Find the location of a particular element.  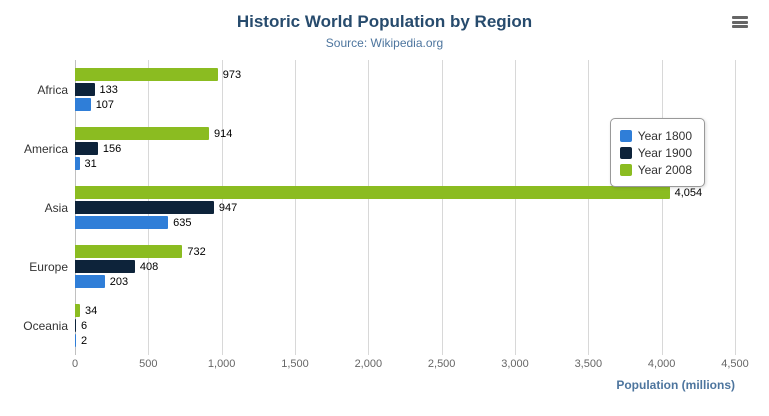

legend: Year 1800 Year 1900 Year 2008 is located at coordinates (657, 152).